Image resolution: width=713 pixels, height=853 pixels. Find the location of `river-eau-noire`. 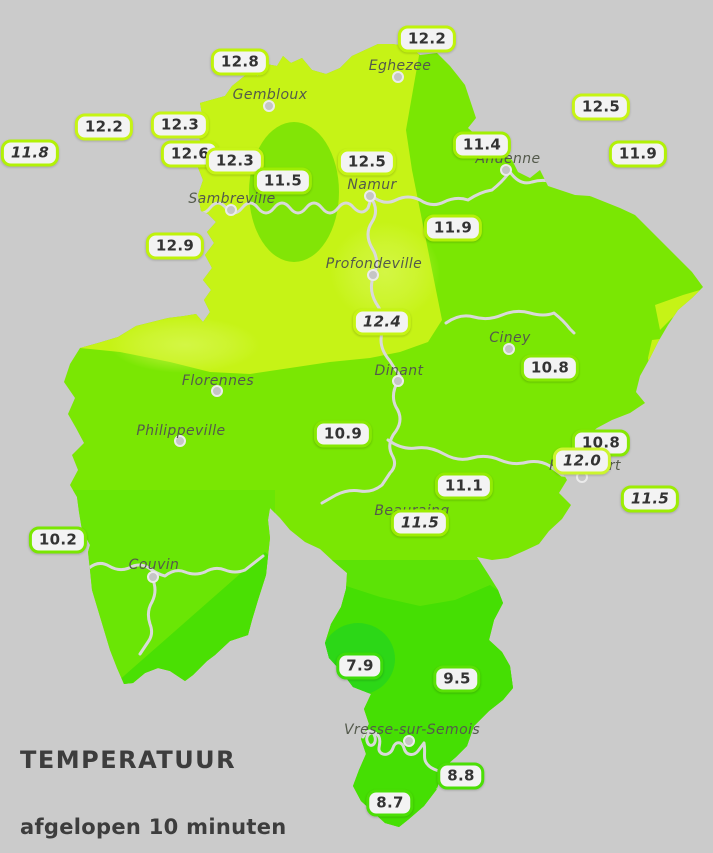

river-eau-noire is located at coordinates (176, 566).